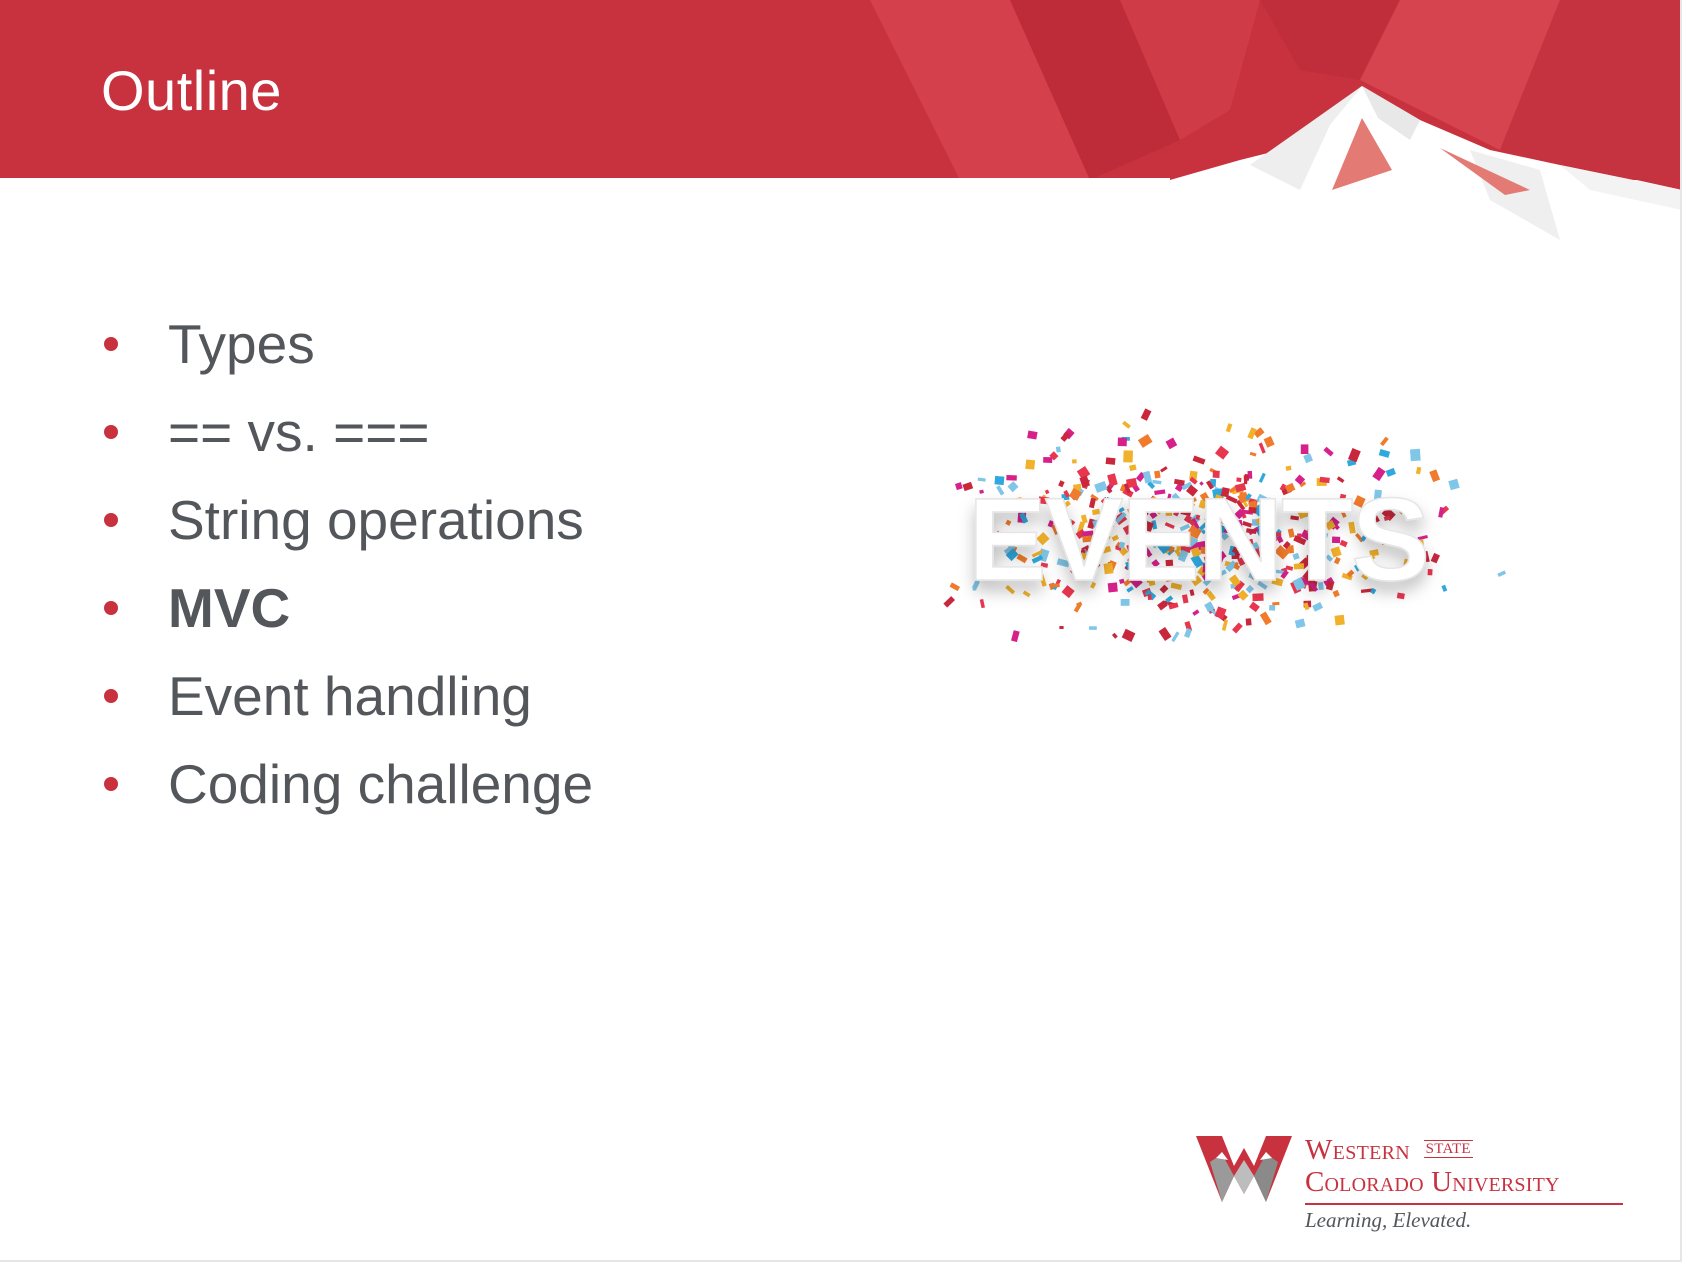  Describe the element at coordinates (1432, 1182) in the screenshot. I see `logo-wordmark-line2: Colorado University` at that location.